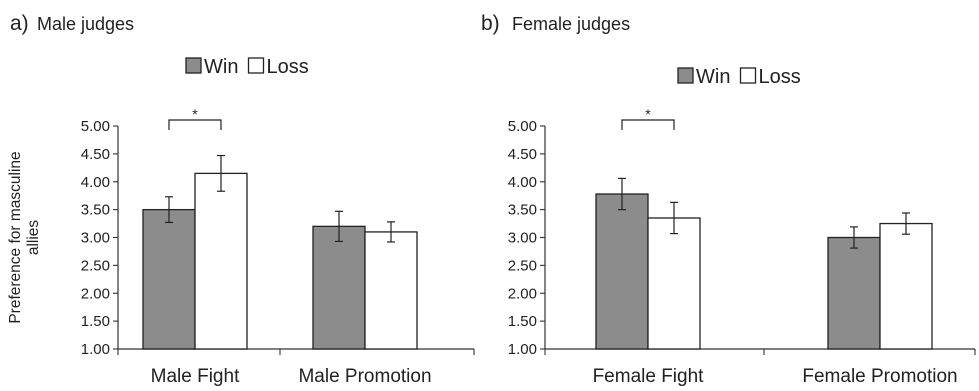 This screenshot has width=979, height=391. What do you see at coordinates (15, 237) in the screenshot?
I see `y-axis-label-line: Preference for masculine` at bounding box center [15, 237].